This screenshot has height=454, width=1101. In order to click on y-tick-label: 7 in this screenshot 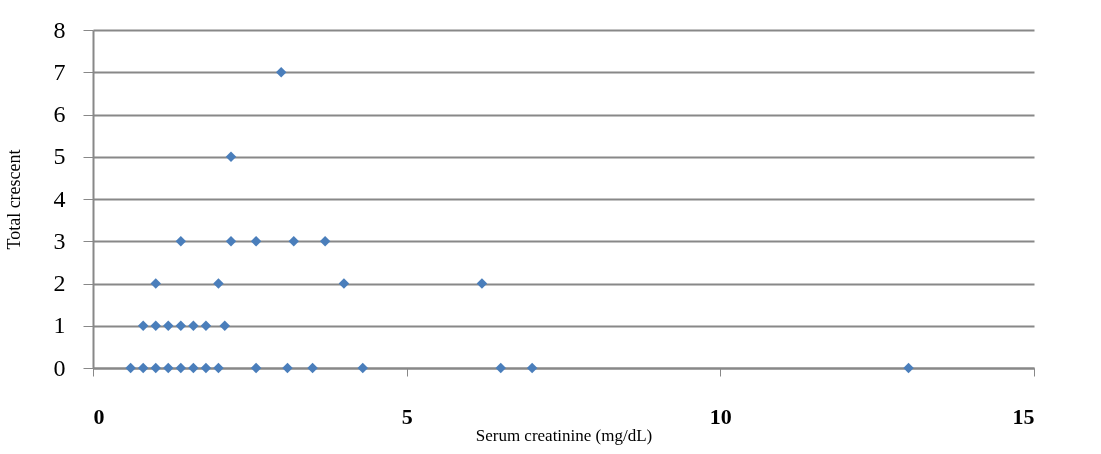, I will do `click(59, 71)`.